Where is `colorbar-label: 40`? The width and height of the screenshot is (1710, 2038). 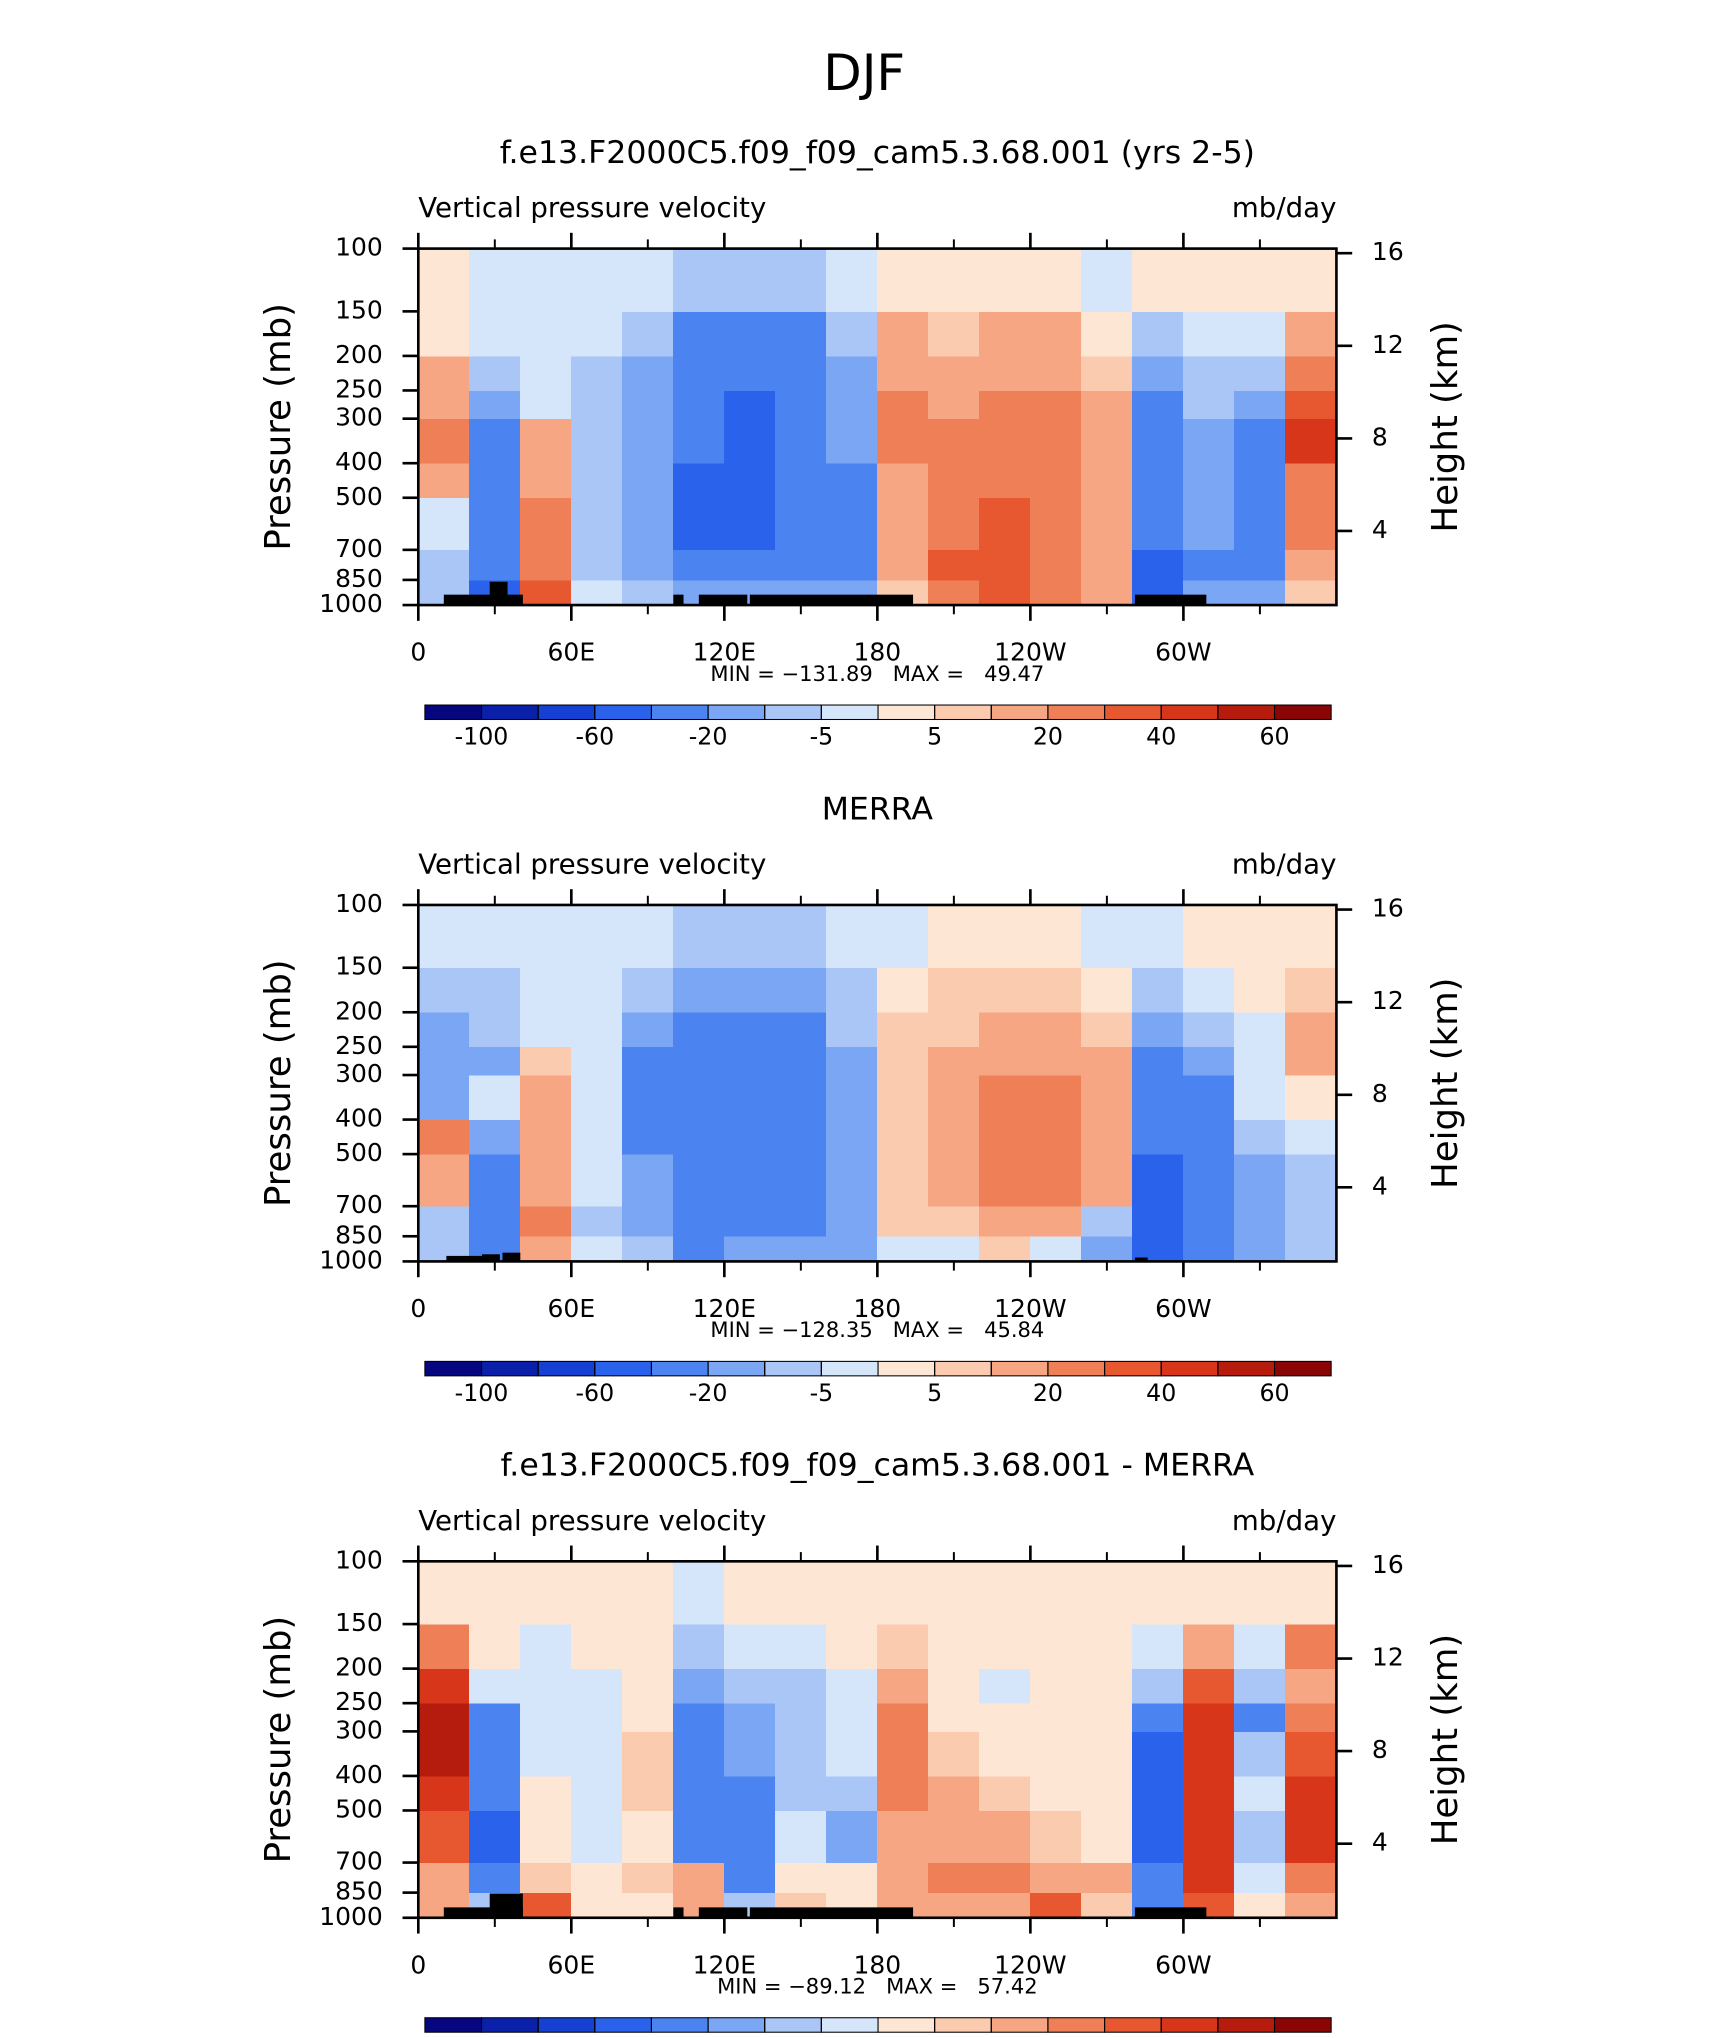 colorbar-label: 40 is located at coordinates (1161, 1393).